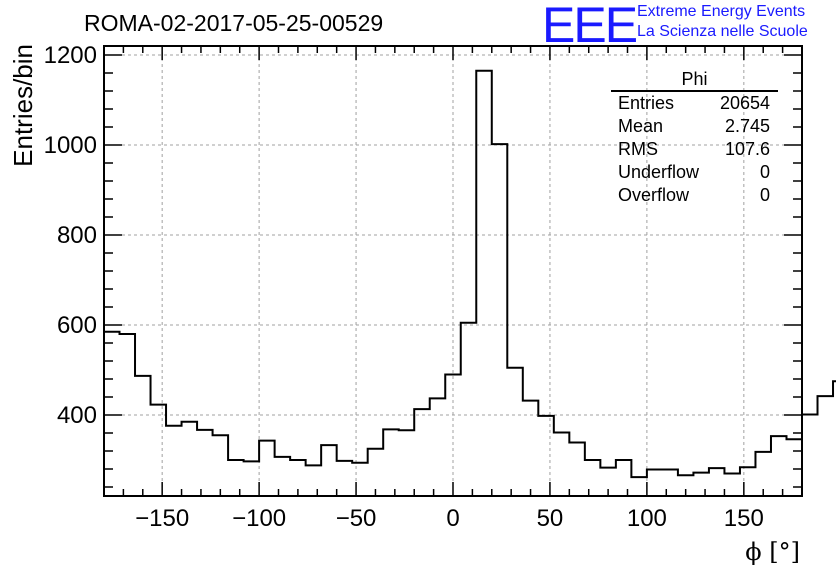 The width and height of the screenshot is (836, 572). I want to click on y-tick-label: 800, so click(77, 235).